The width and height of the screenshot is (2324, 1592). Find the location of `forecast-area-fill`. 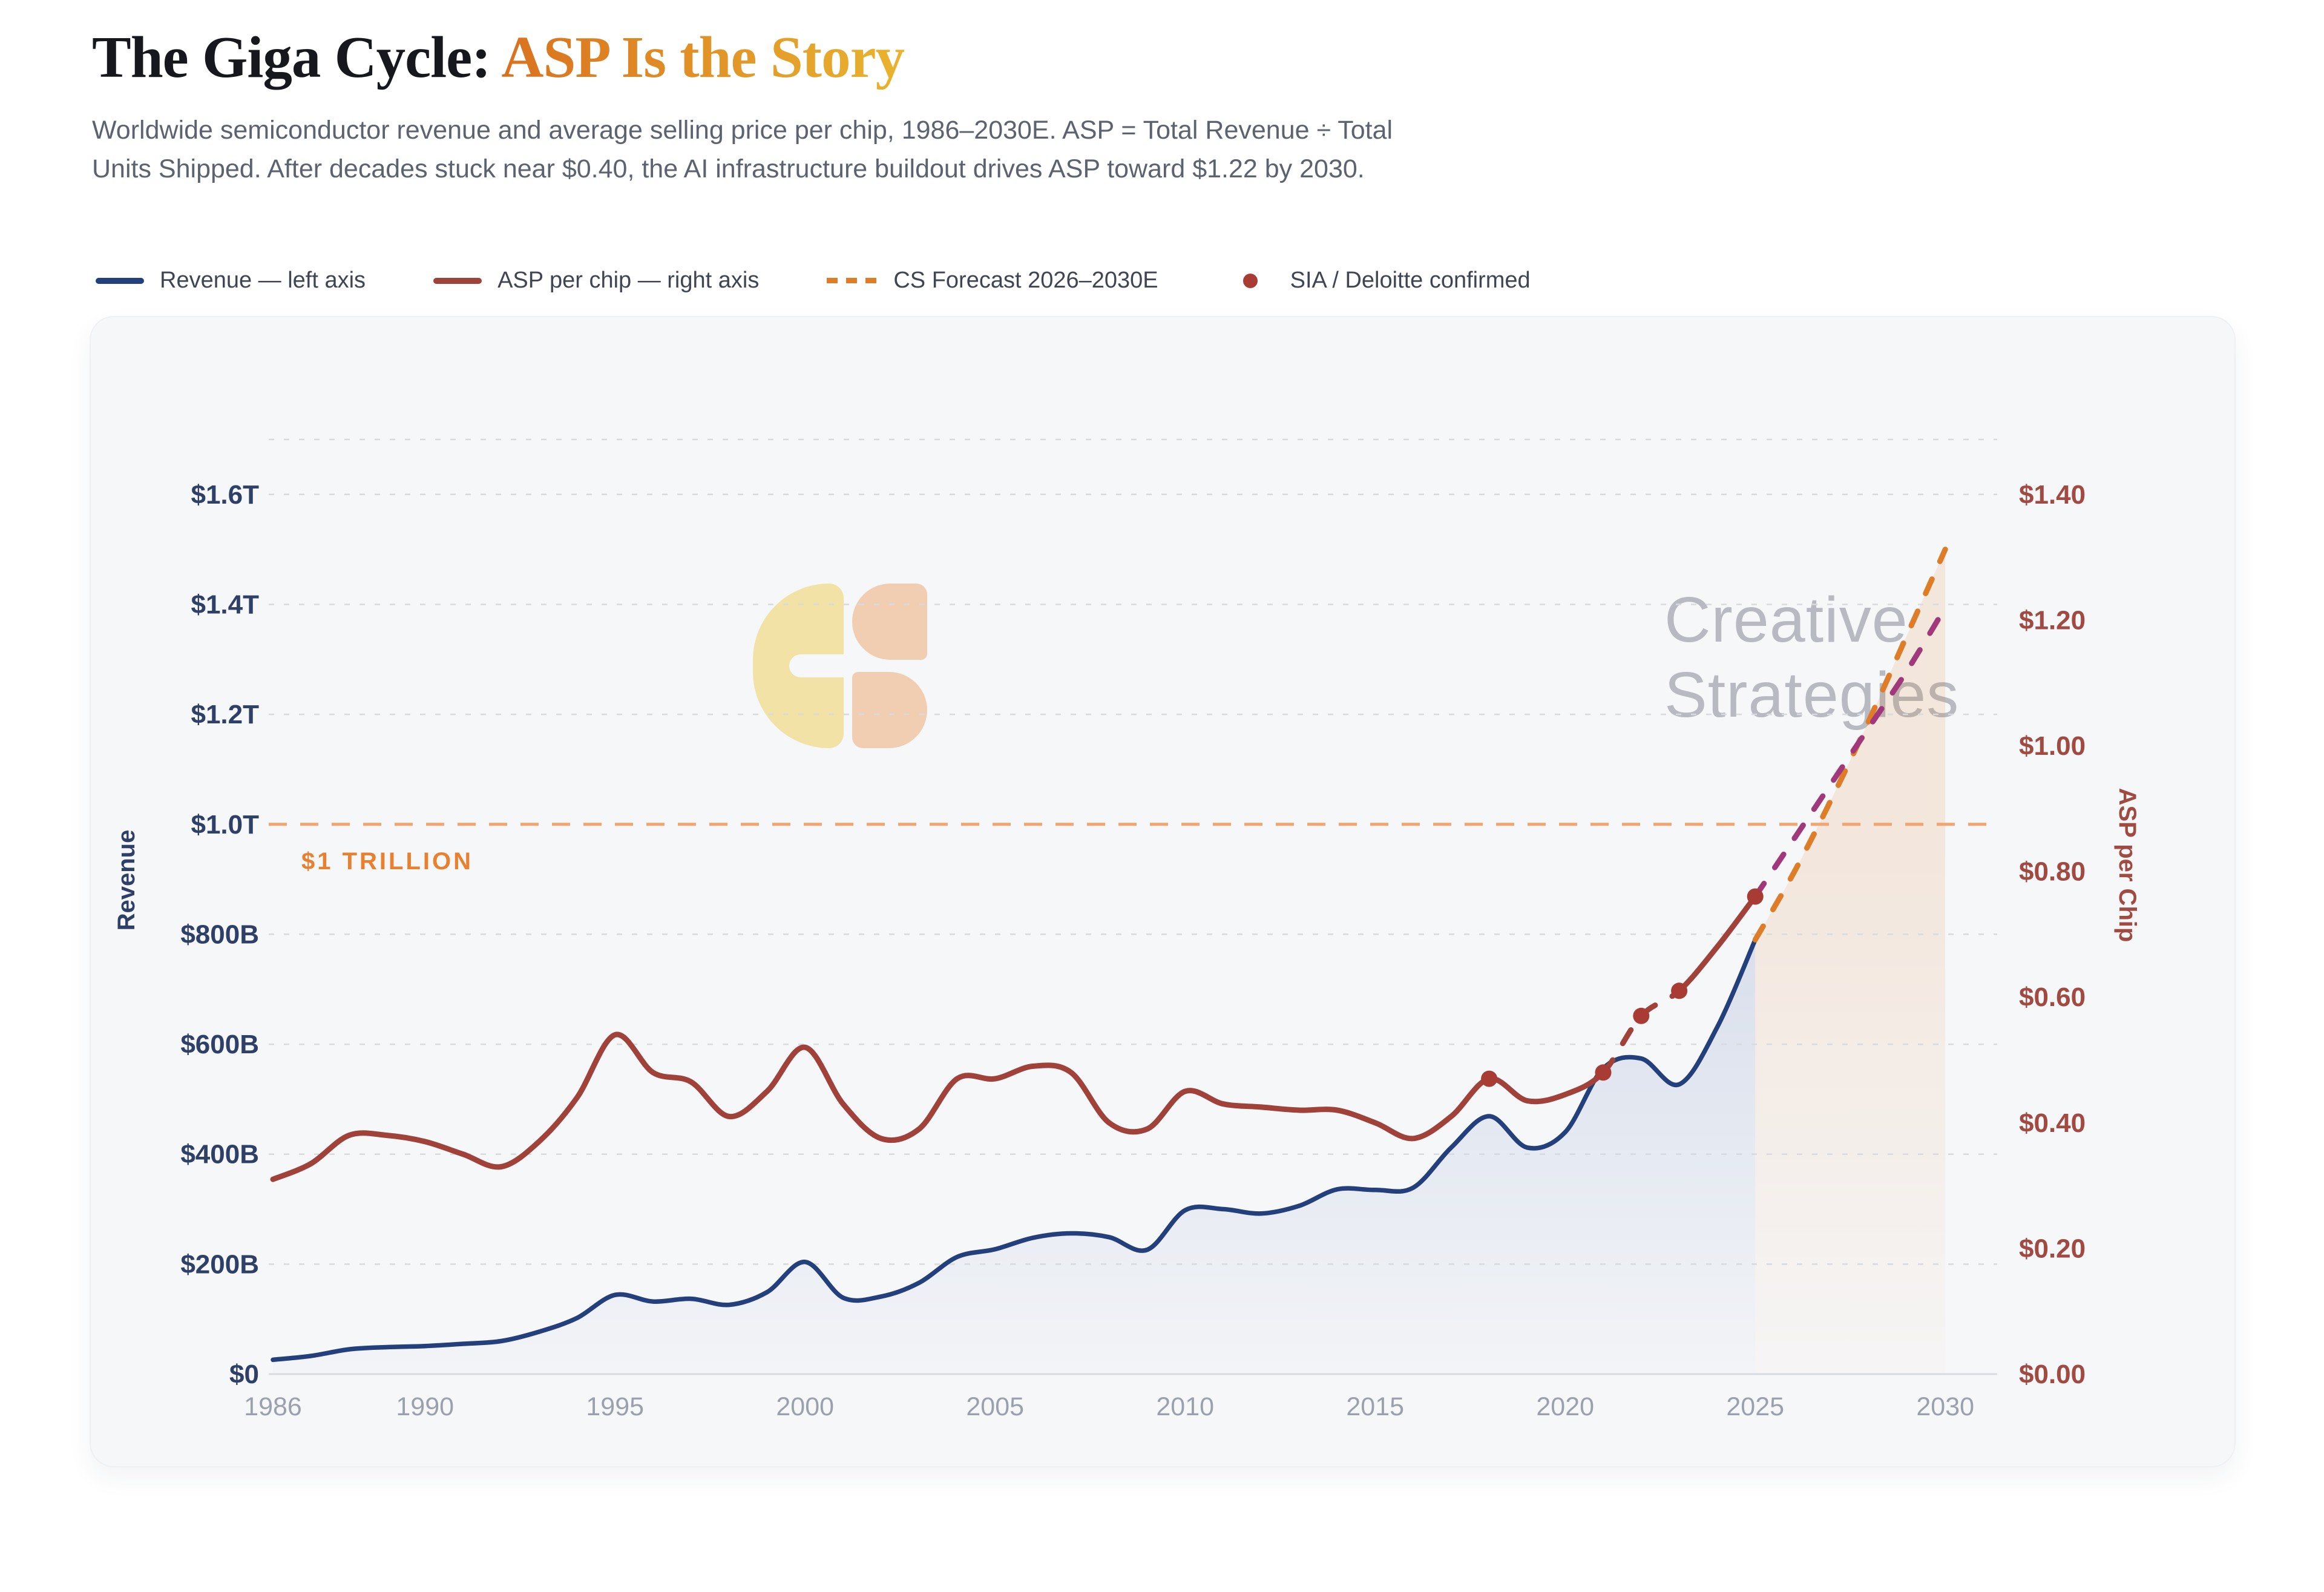

forecast-area-fill is located at coordinates (1850, 961).